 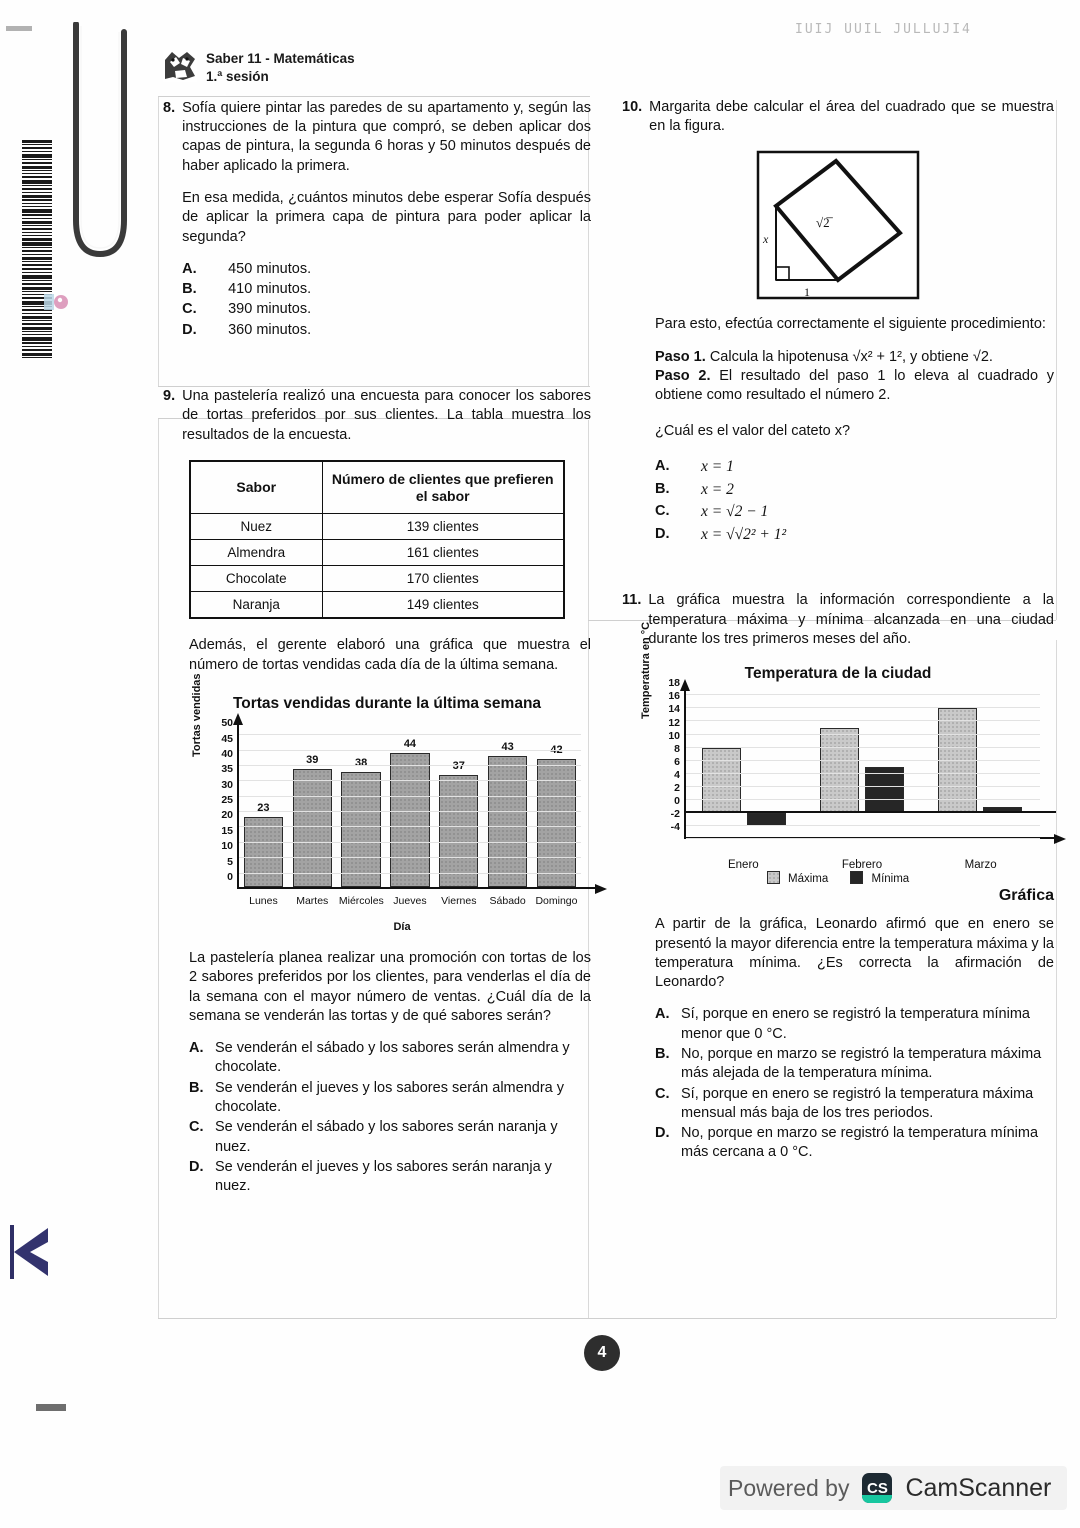 What do you see at coordinates (402, 927) in the screenshot?
I see `chart-xlabel: Día` at bounding box center [402, 927].